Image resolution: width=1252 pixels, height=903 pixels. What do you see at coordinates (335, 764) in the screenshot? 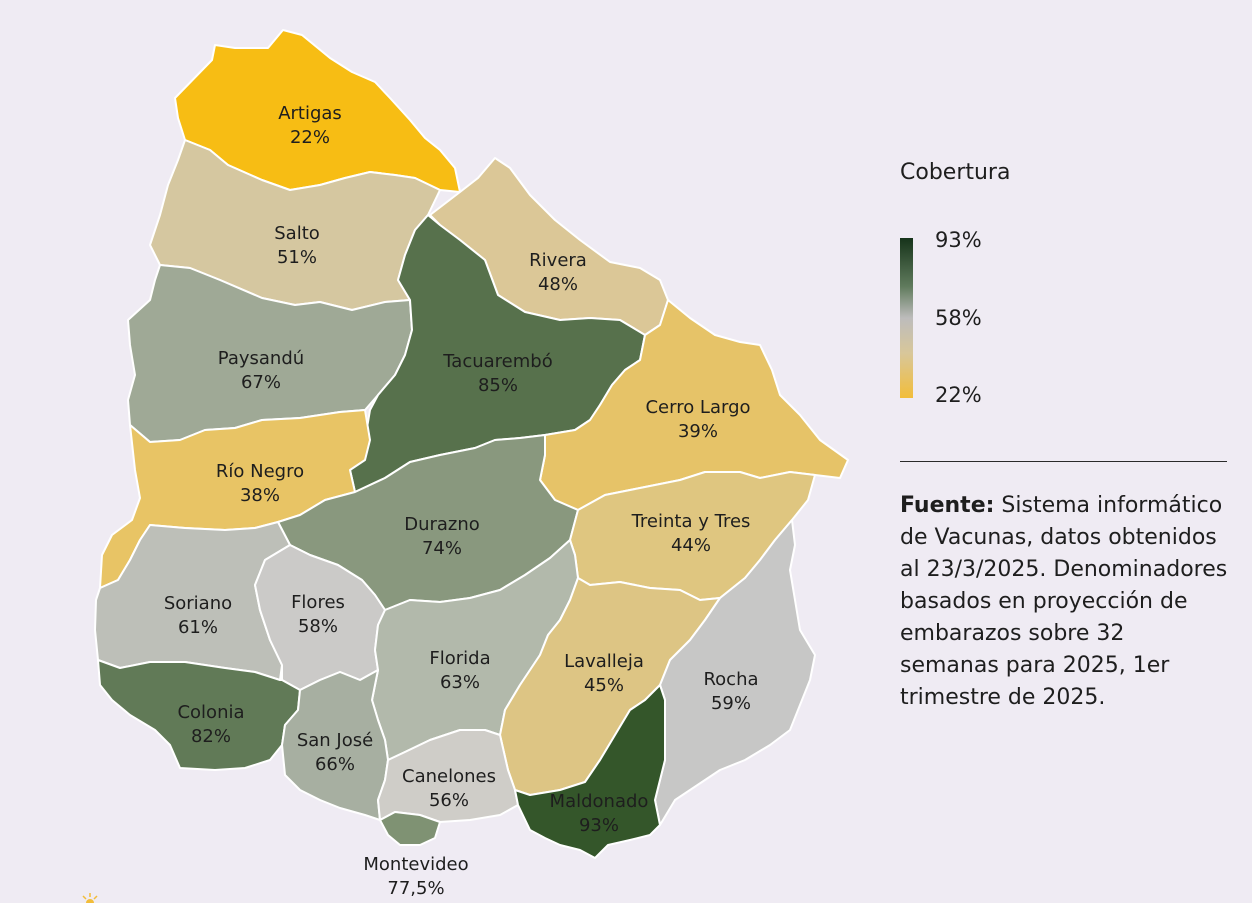
I see `value-san-jose: 66%` at bounding box center [335, 764].